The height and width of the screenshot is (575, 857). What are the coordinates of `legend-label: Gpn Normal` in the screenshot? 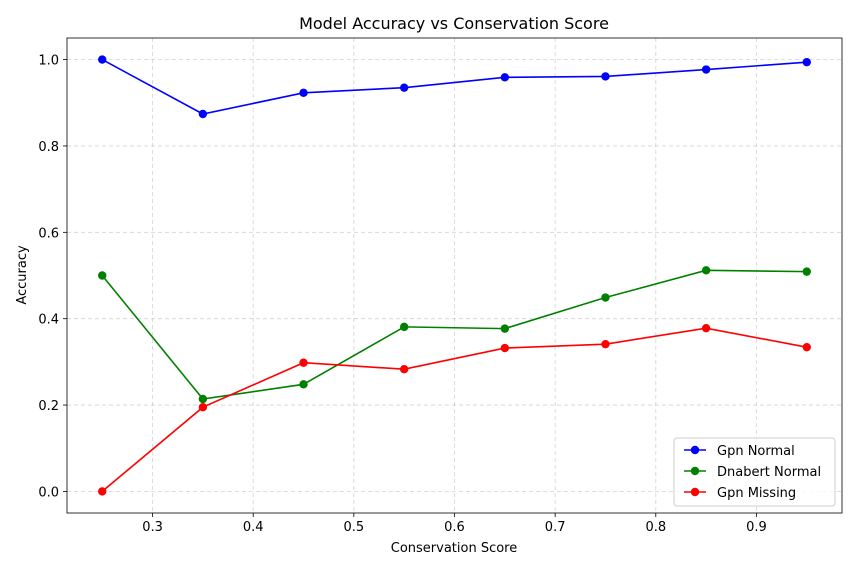 It's located at (756, 451).